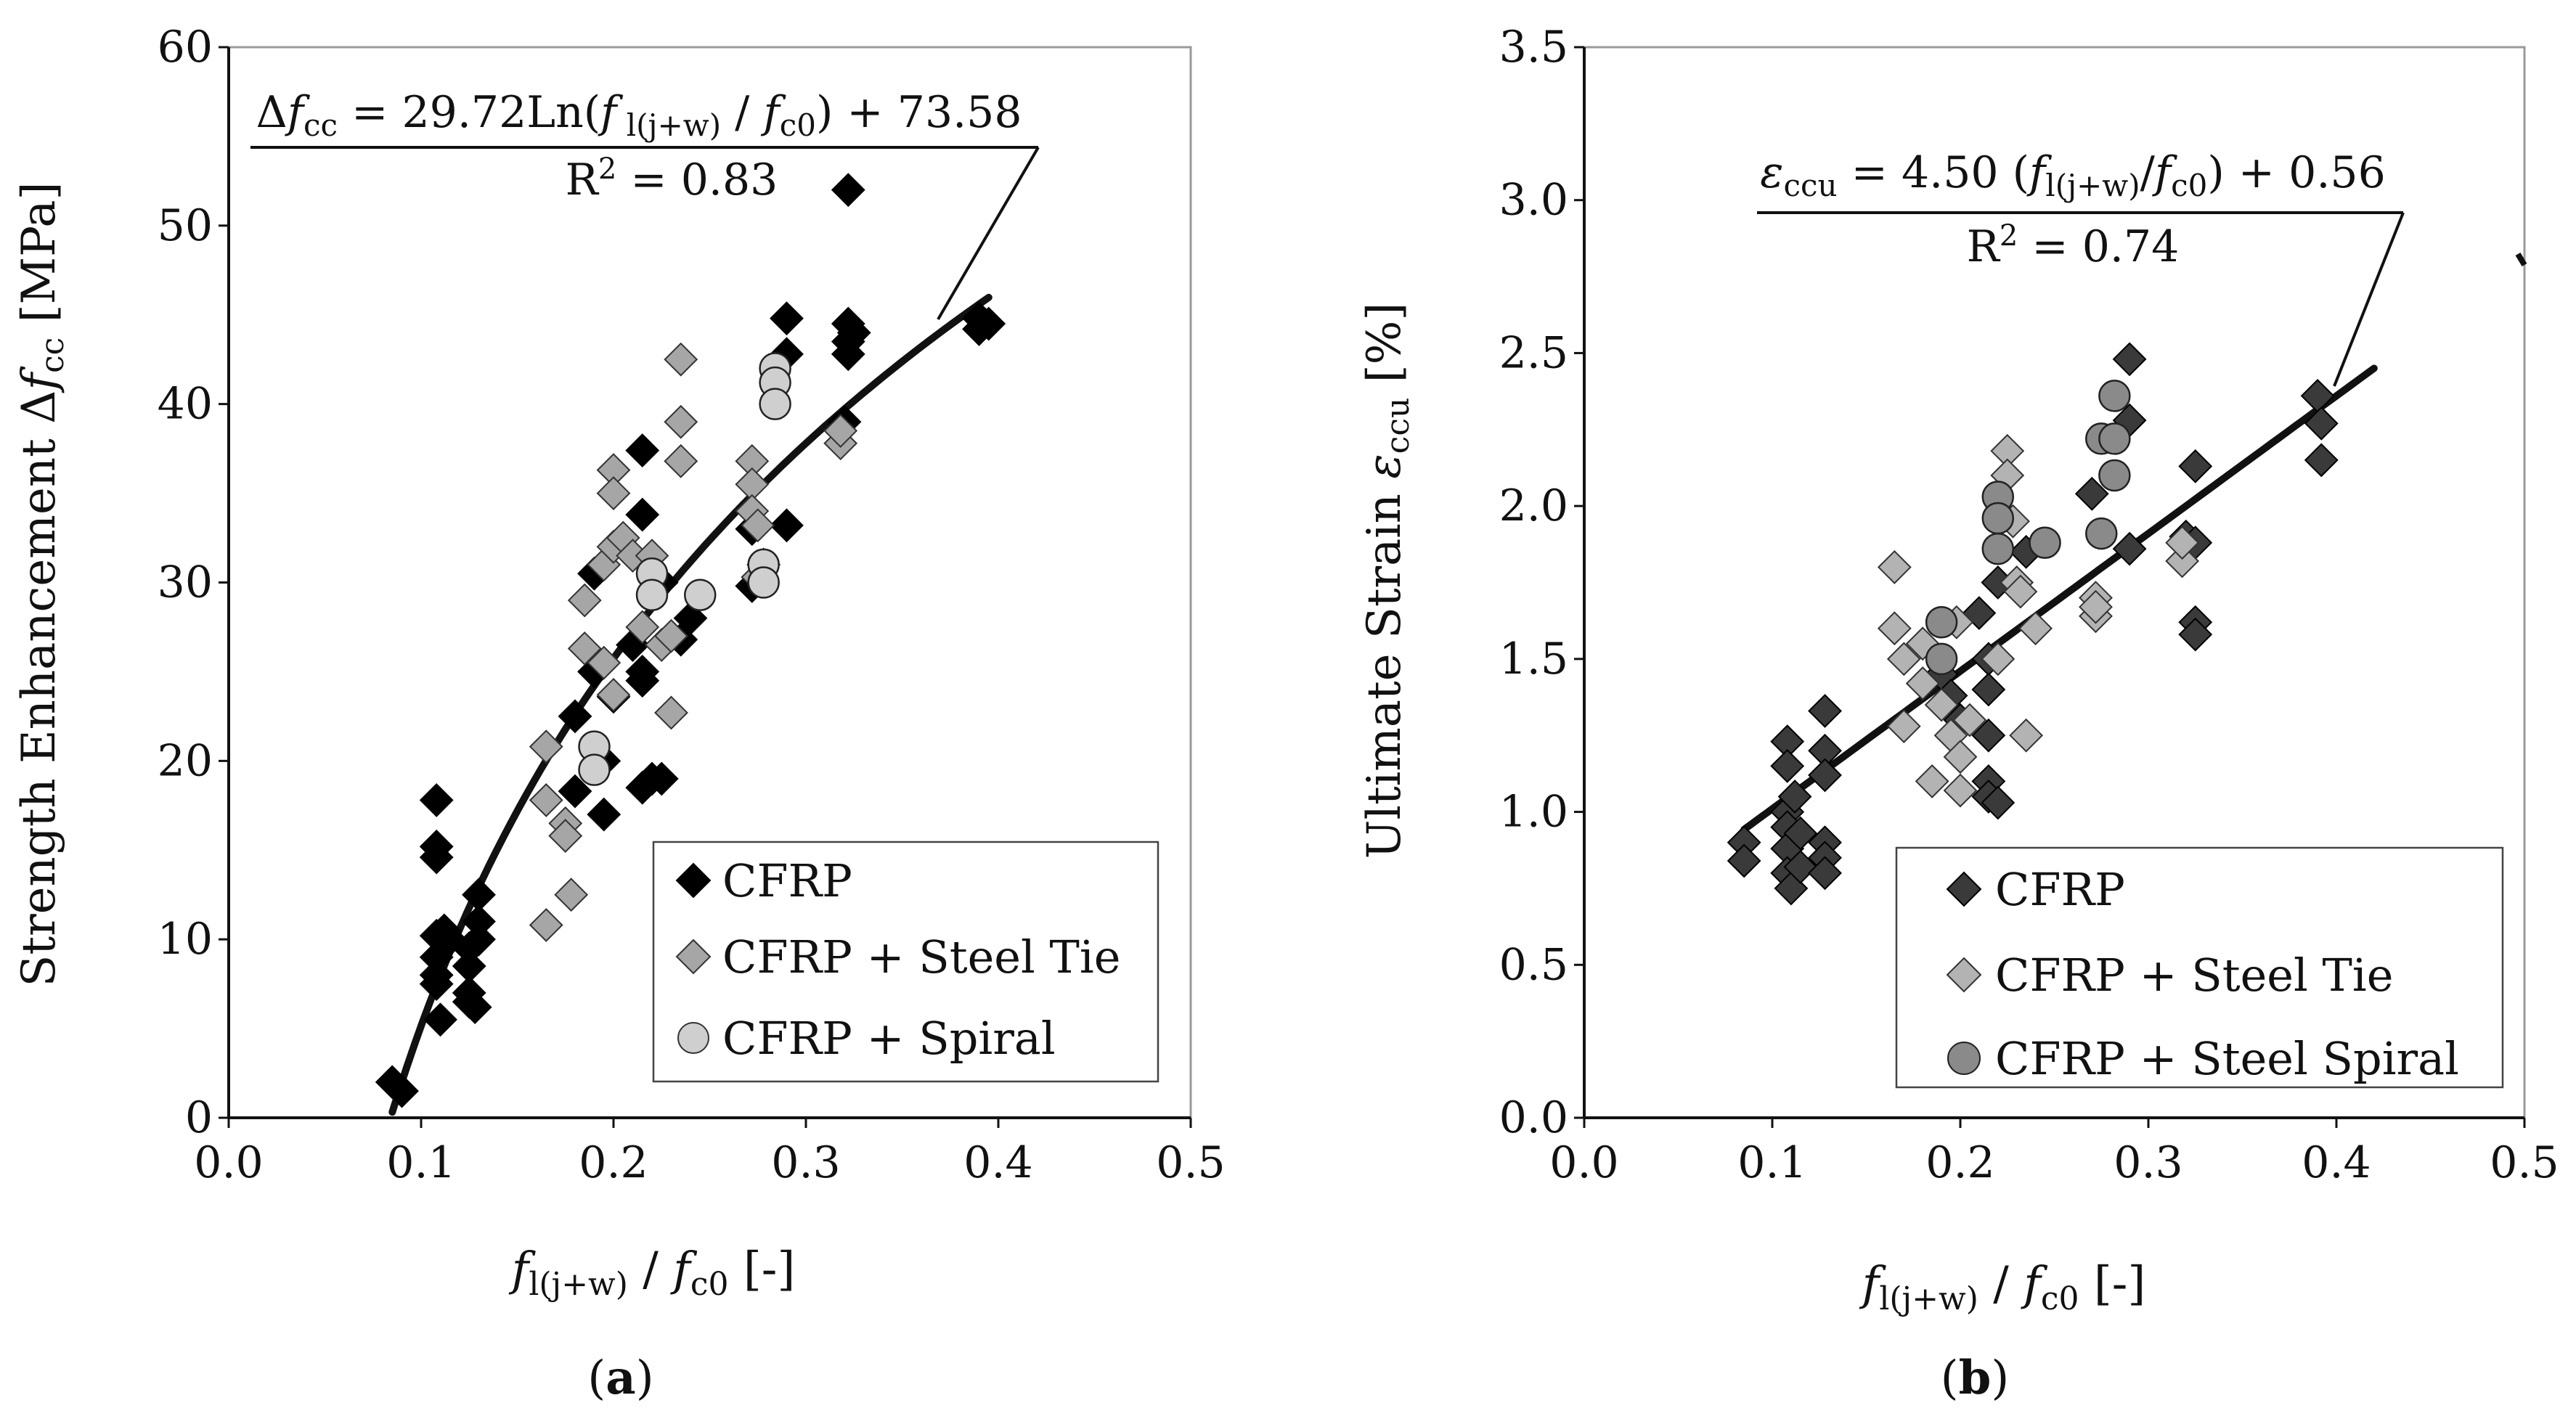  I want to click on legend-b-cfrp-label: CFRP, so click(2060, 889).